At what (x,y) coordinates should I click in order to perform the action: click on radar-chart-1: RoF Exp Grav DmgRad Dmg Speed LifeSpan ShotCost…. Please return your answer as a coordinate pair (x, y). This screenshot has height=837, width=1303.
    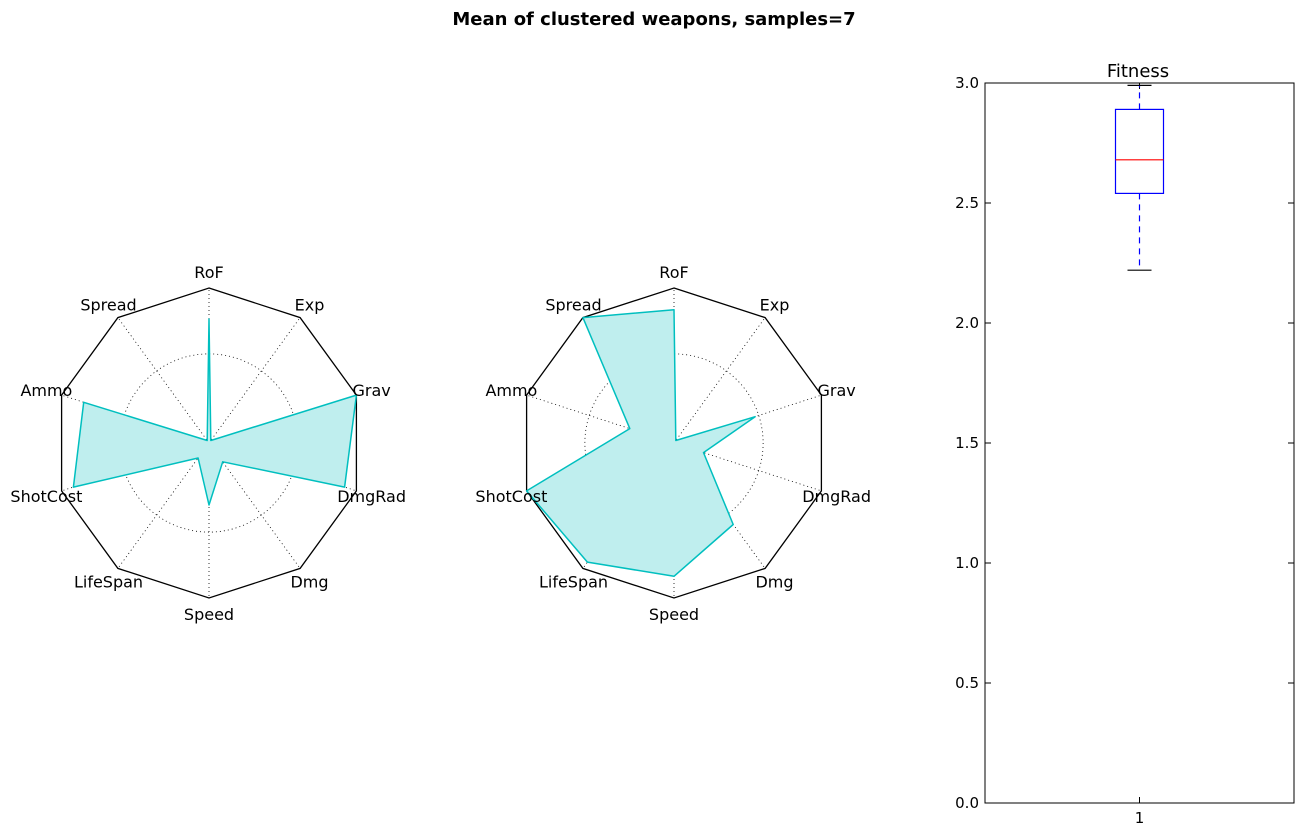
    Looking at the image, I should click on (208, 443).